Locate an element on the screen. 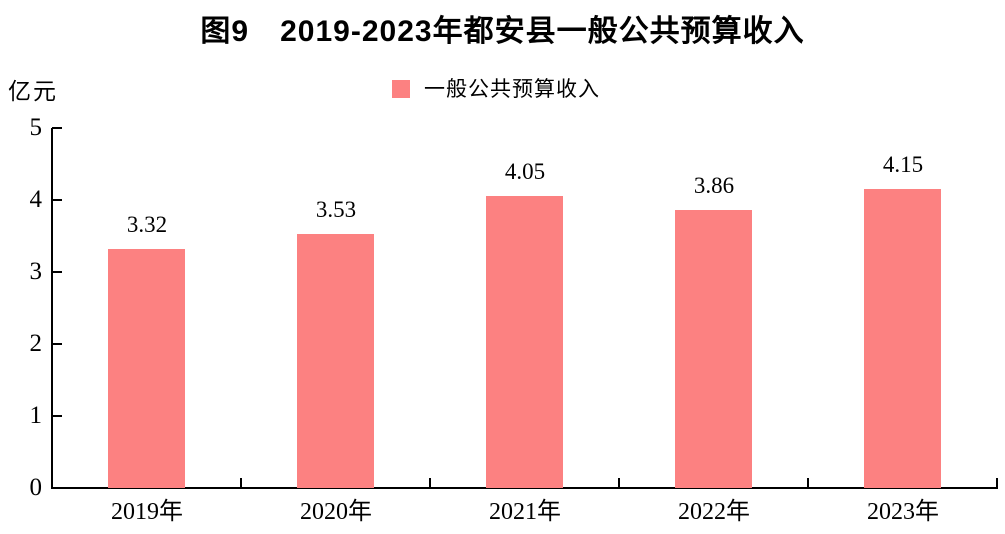 Image resolution: width=1005 pixels, height=534 pixels. x-axis-category-label: 2020年 is located at coordinates (336, 512).